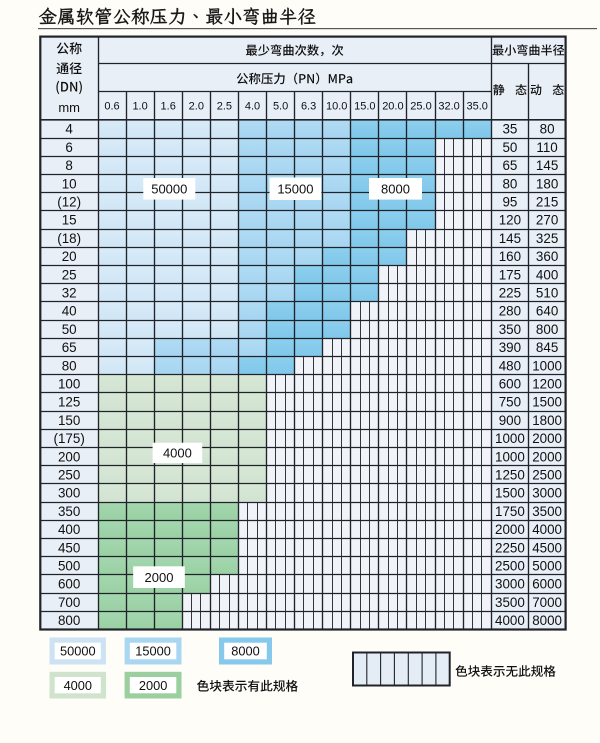  I want to click on svg-text: 215, so click(547, 202).